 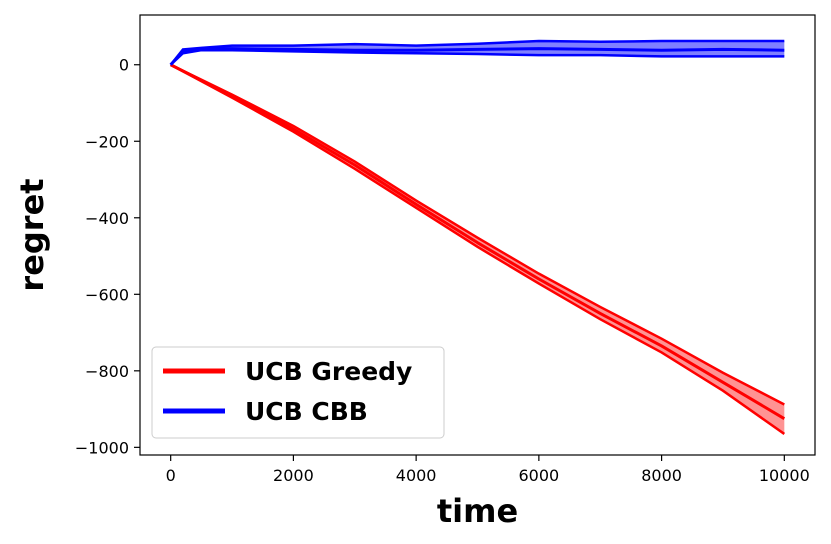 What do you see at coordinates (107, 371) in the screenshot?
I see `y-tick-label: −800` at bounding box center [107, 371].